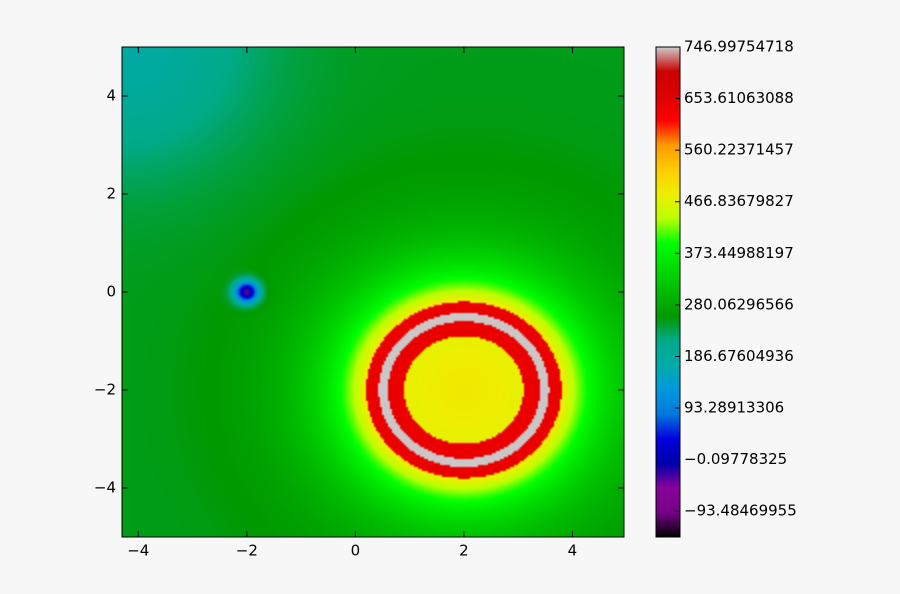 This screenshot has width=900, height=594. What do you see at coordinates (464, 551) in the screenshot?
I see `x-tick-label: 2` at bounding box center [464, 551].